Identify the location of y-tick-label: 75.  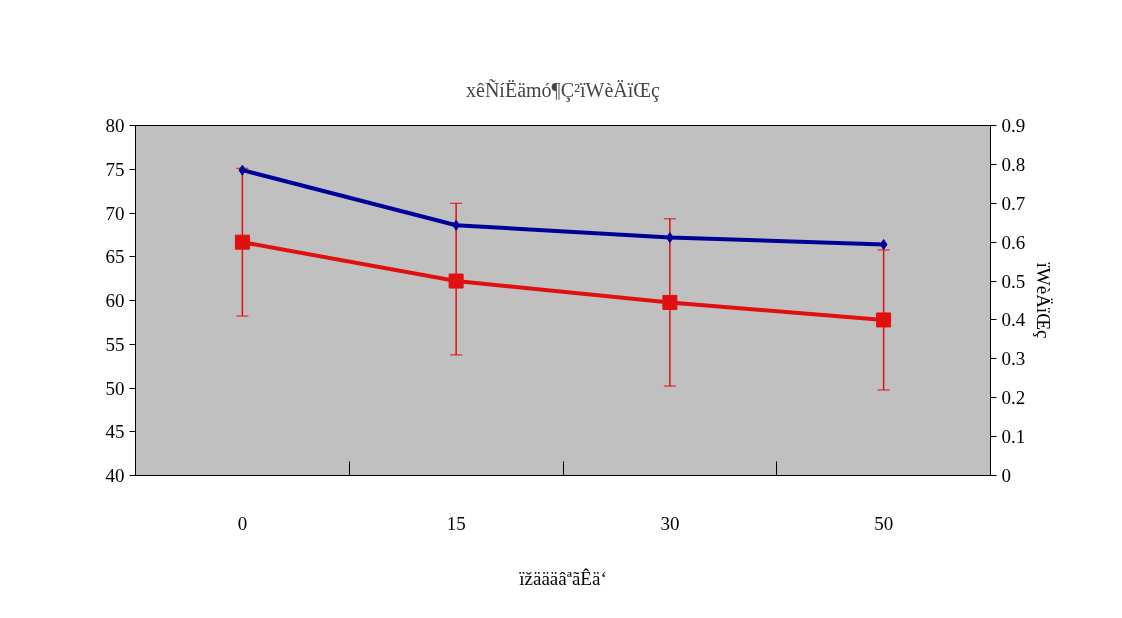
(115, 169).